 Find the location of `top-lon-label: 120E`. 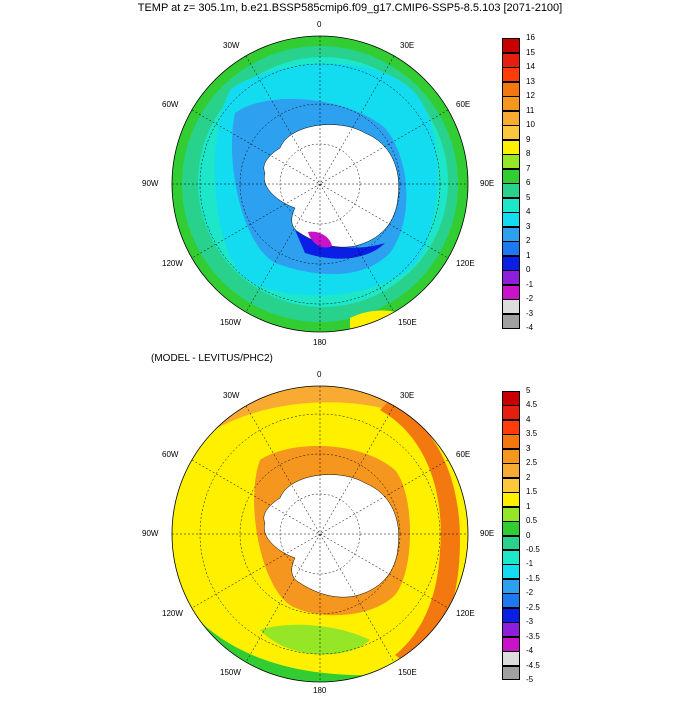

top-lon-label: 120E is located at coordinates (465, 263).